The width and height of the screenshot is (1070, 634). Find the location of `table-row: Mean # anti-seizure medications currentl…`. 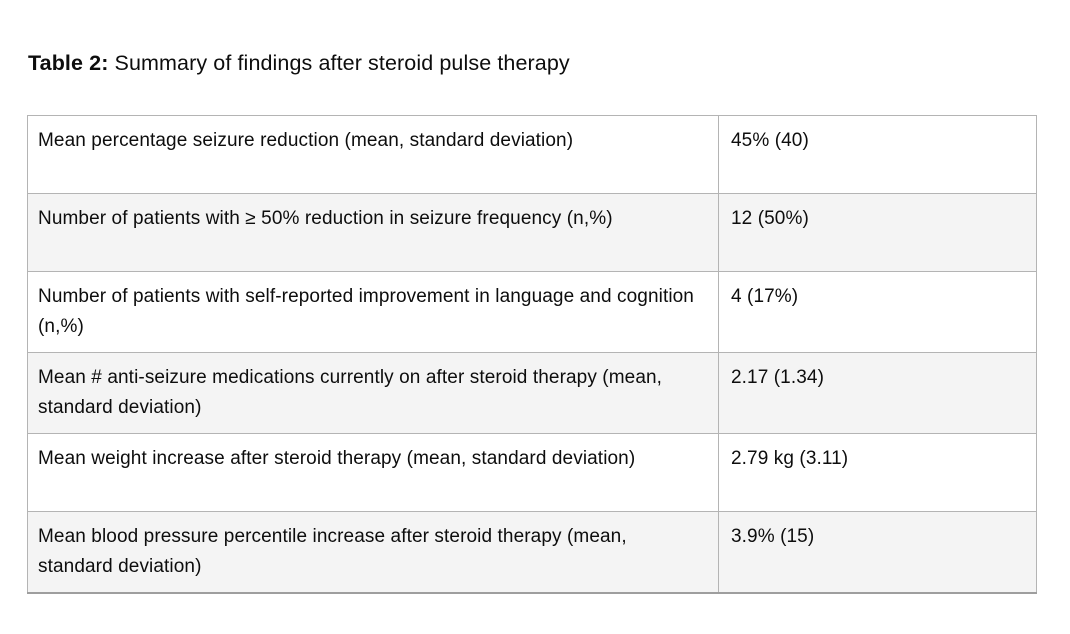

table-row: Mean # anti-seizure medications currentl… is located at coordinates (532, 393).